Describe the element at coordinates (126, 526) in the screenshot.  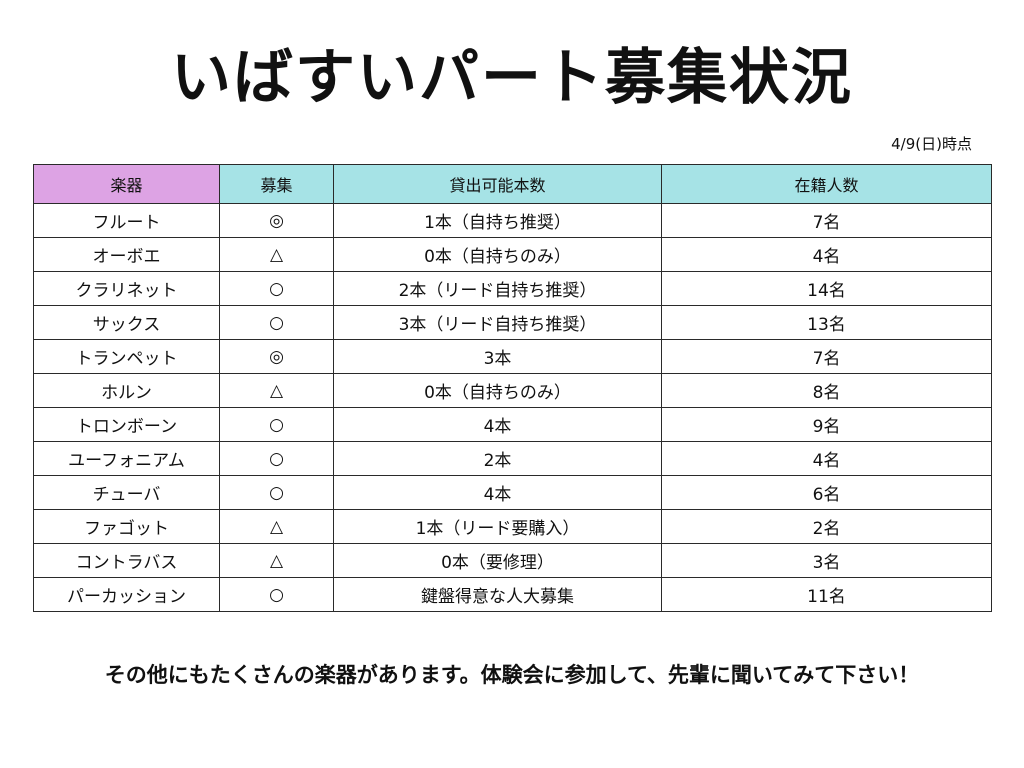
I see `cell-instrument: ファゴット` at that location.